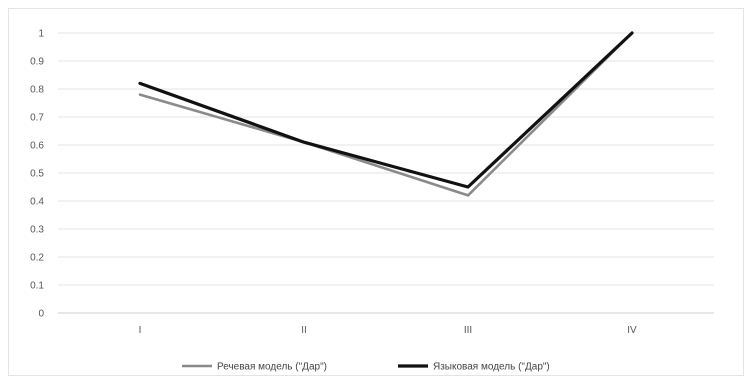 The image size is (752, 383). I want to click on x-tick-label: I, so click(140, 330).